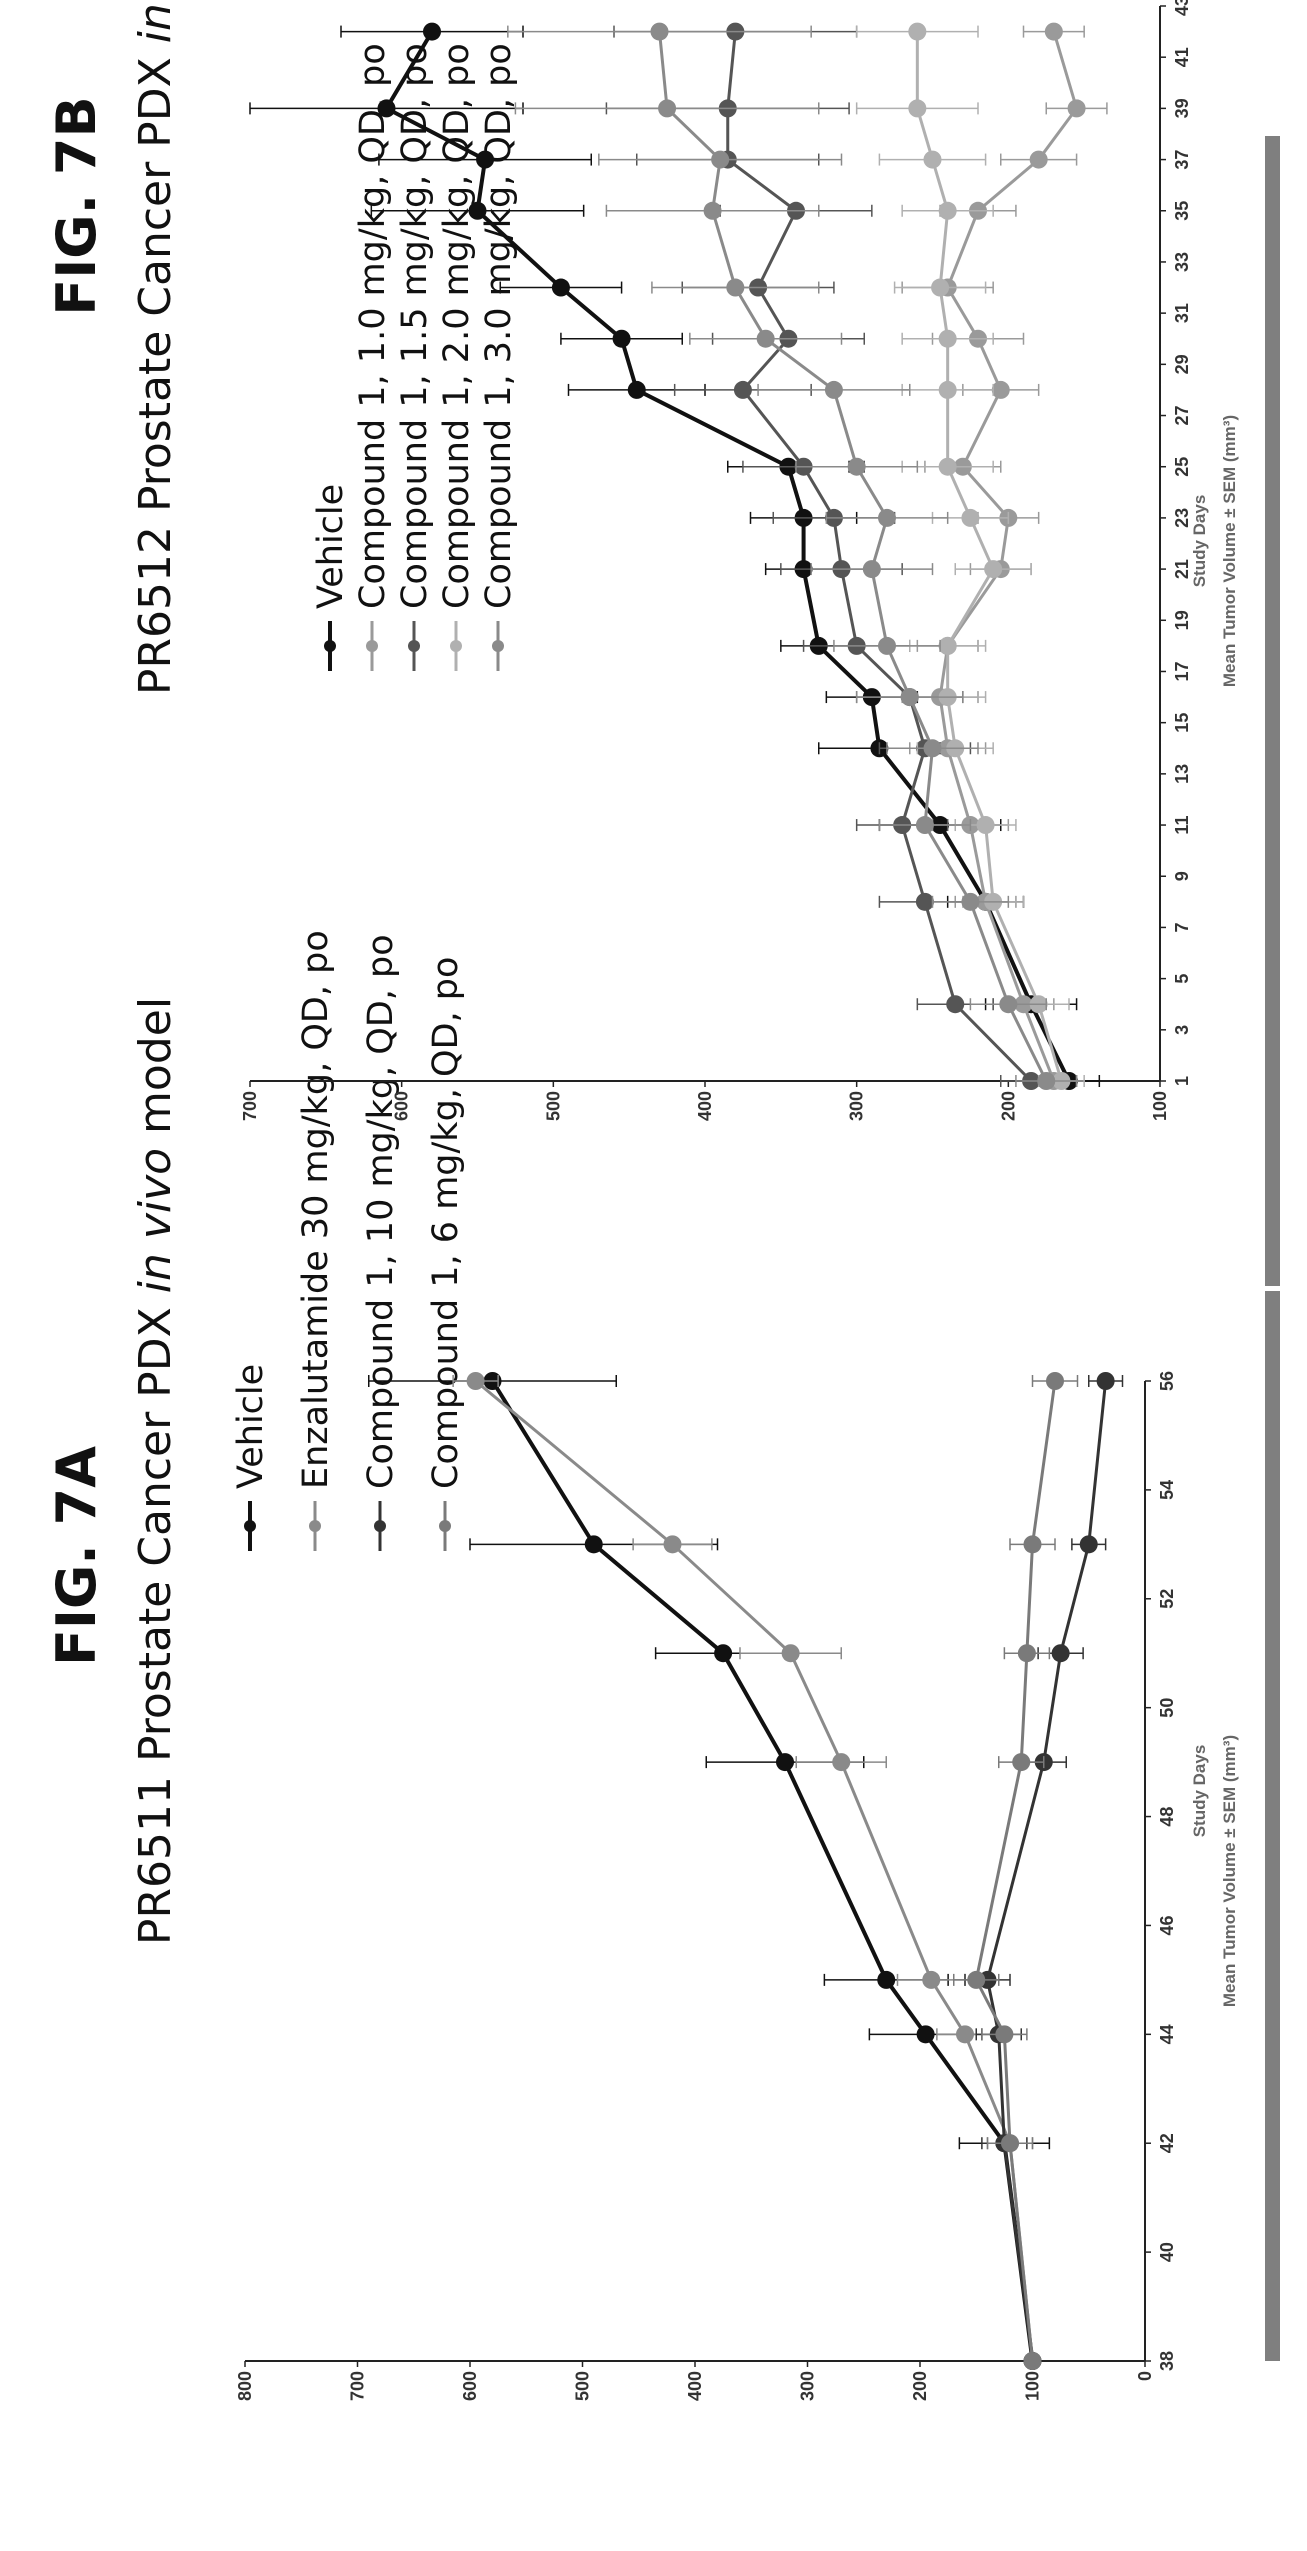 Image resolution: width=1307 pixels, height=2551 pixels. I want to click on figure-7a-y-axis-label: Mean Tumor Volume ± SEM (mm³), so click(1229, 1871).